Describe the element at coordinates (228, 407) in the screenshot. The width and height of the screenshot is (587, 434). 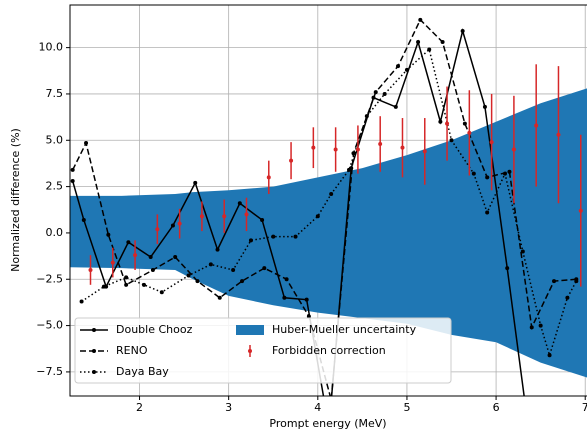
I see `x-tick-label: 3` at that location.